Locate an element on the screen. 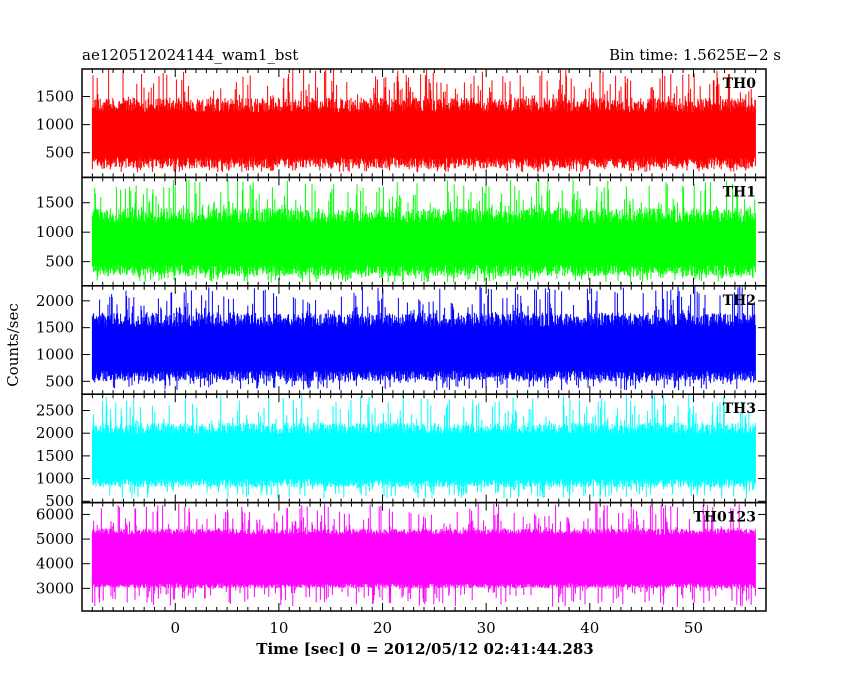  y-tick-label: 3000 is located at coordinates (55, 588).